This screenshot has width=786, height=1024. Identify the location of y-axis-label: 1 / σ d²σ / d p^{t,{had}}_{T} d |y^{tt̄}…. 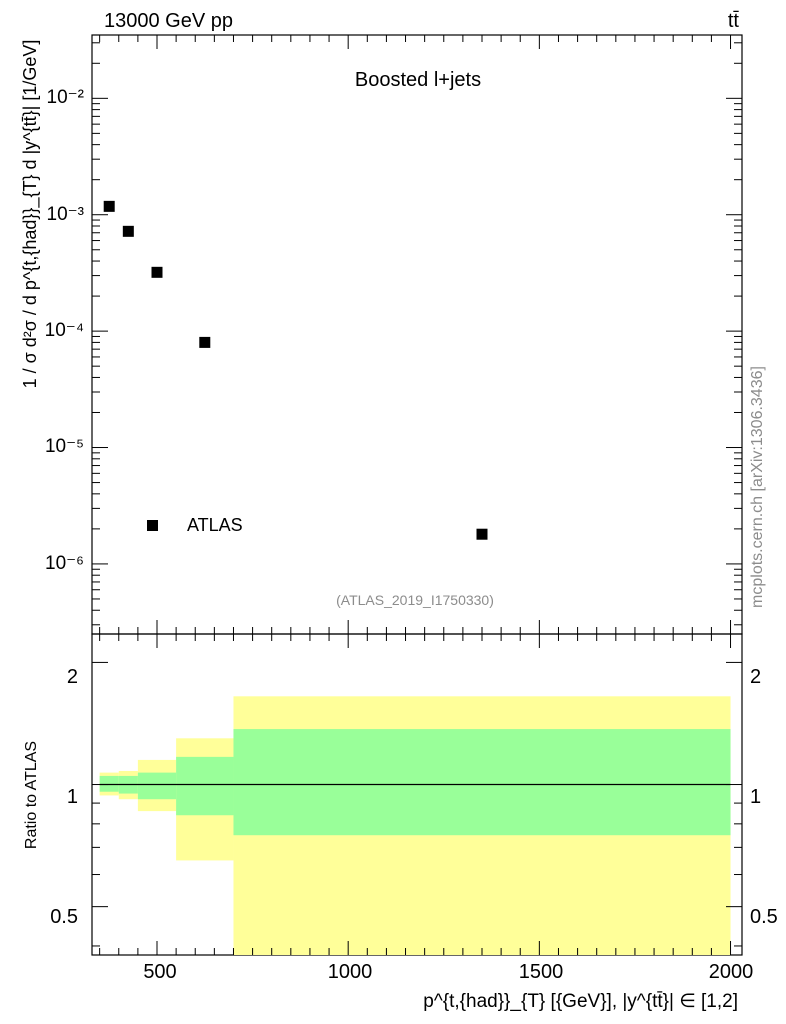
(30, 214).